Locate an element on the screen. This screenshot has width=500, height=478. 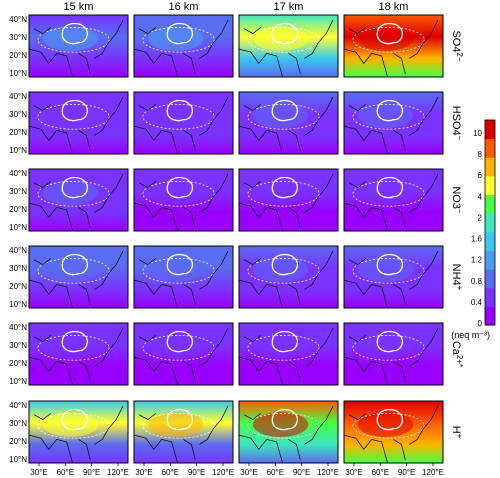
row-label: H+ is located at coordinates (457, 432).